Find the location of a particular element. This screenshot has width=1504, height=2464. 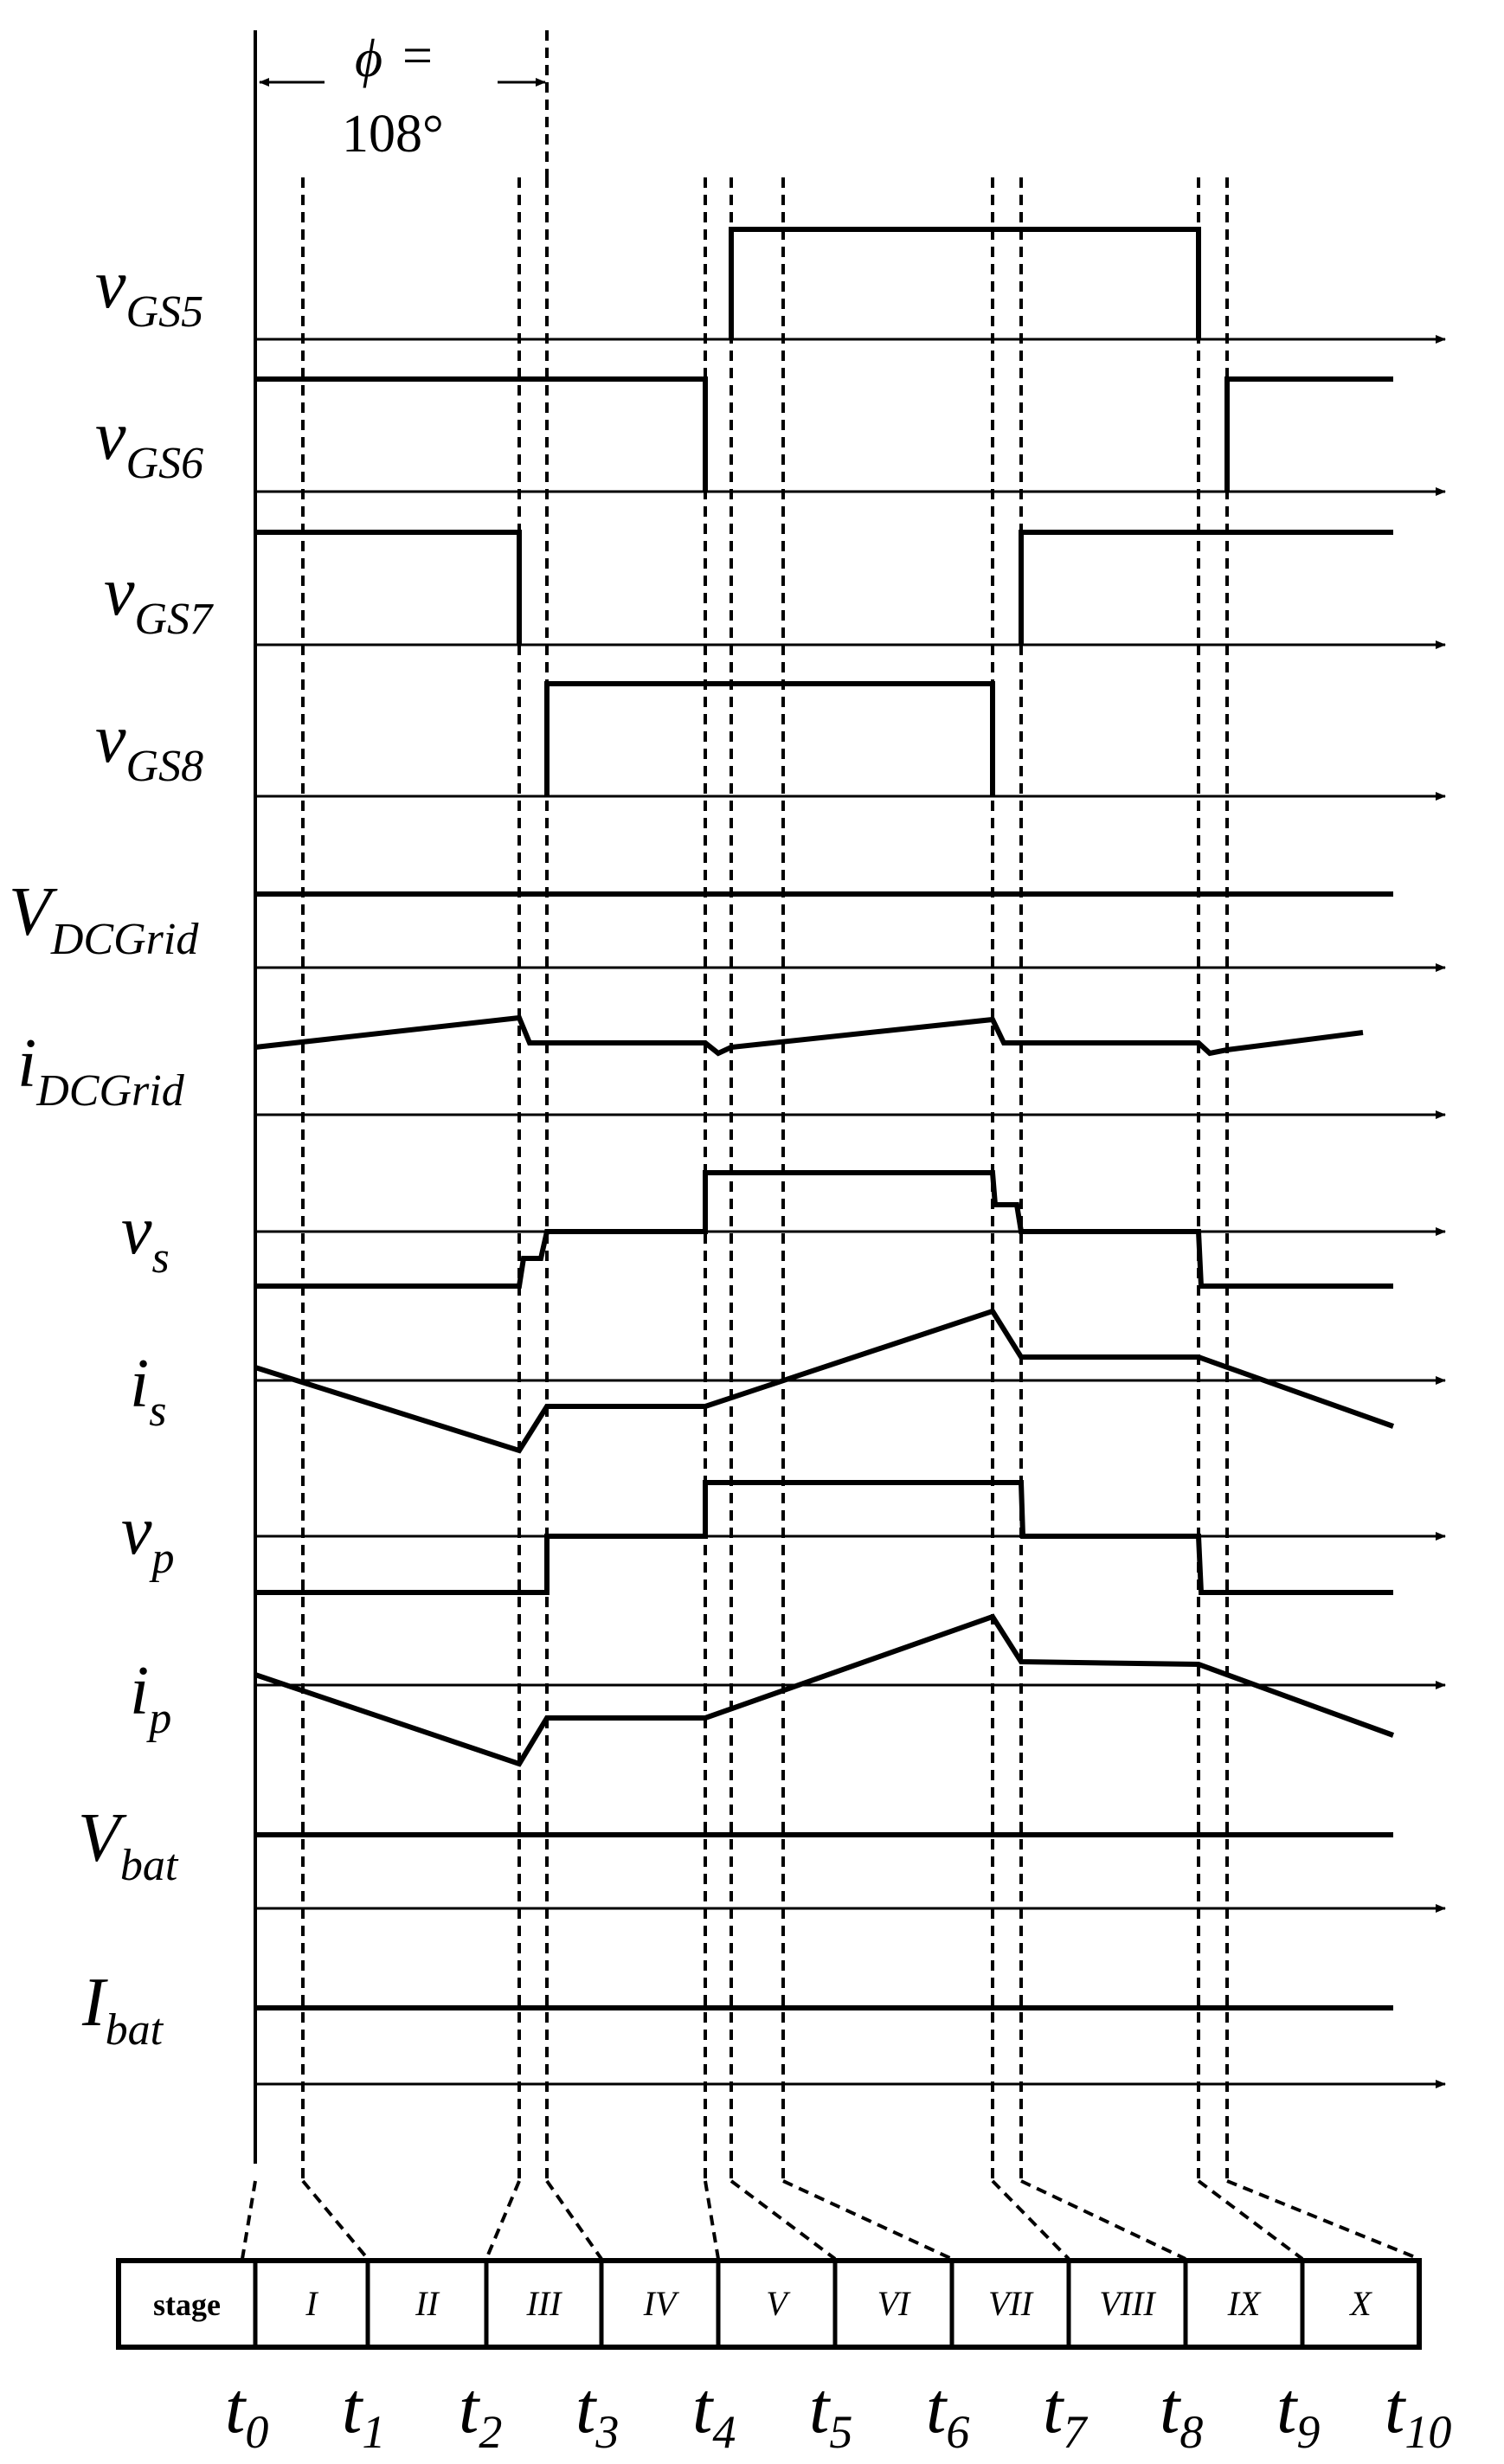

label-vgs6-sub: GS6 is located at coordinates (165, 463).